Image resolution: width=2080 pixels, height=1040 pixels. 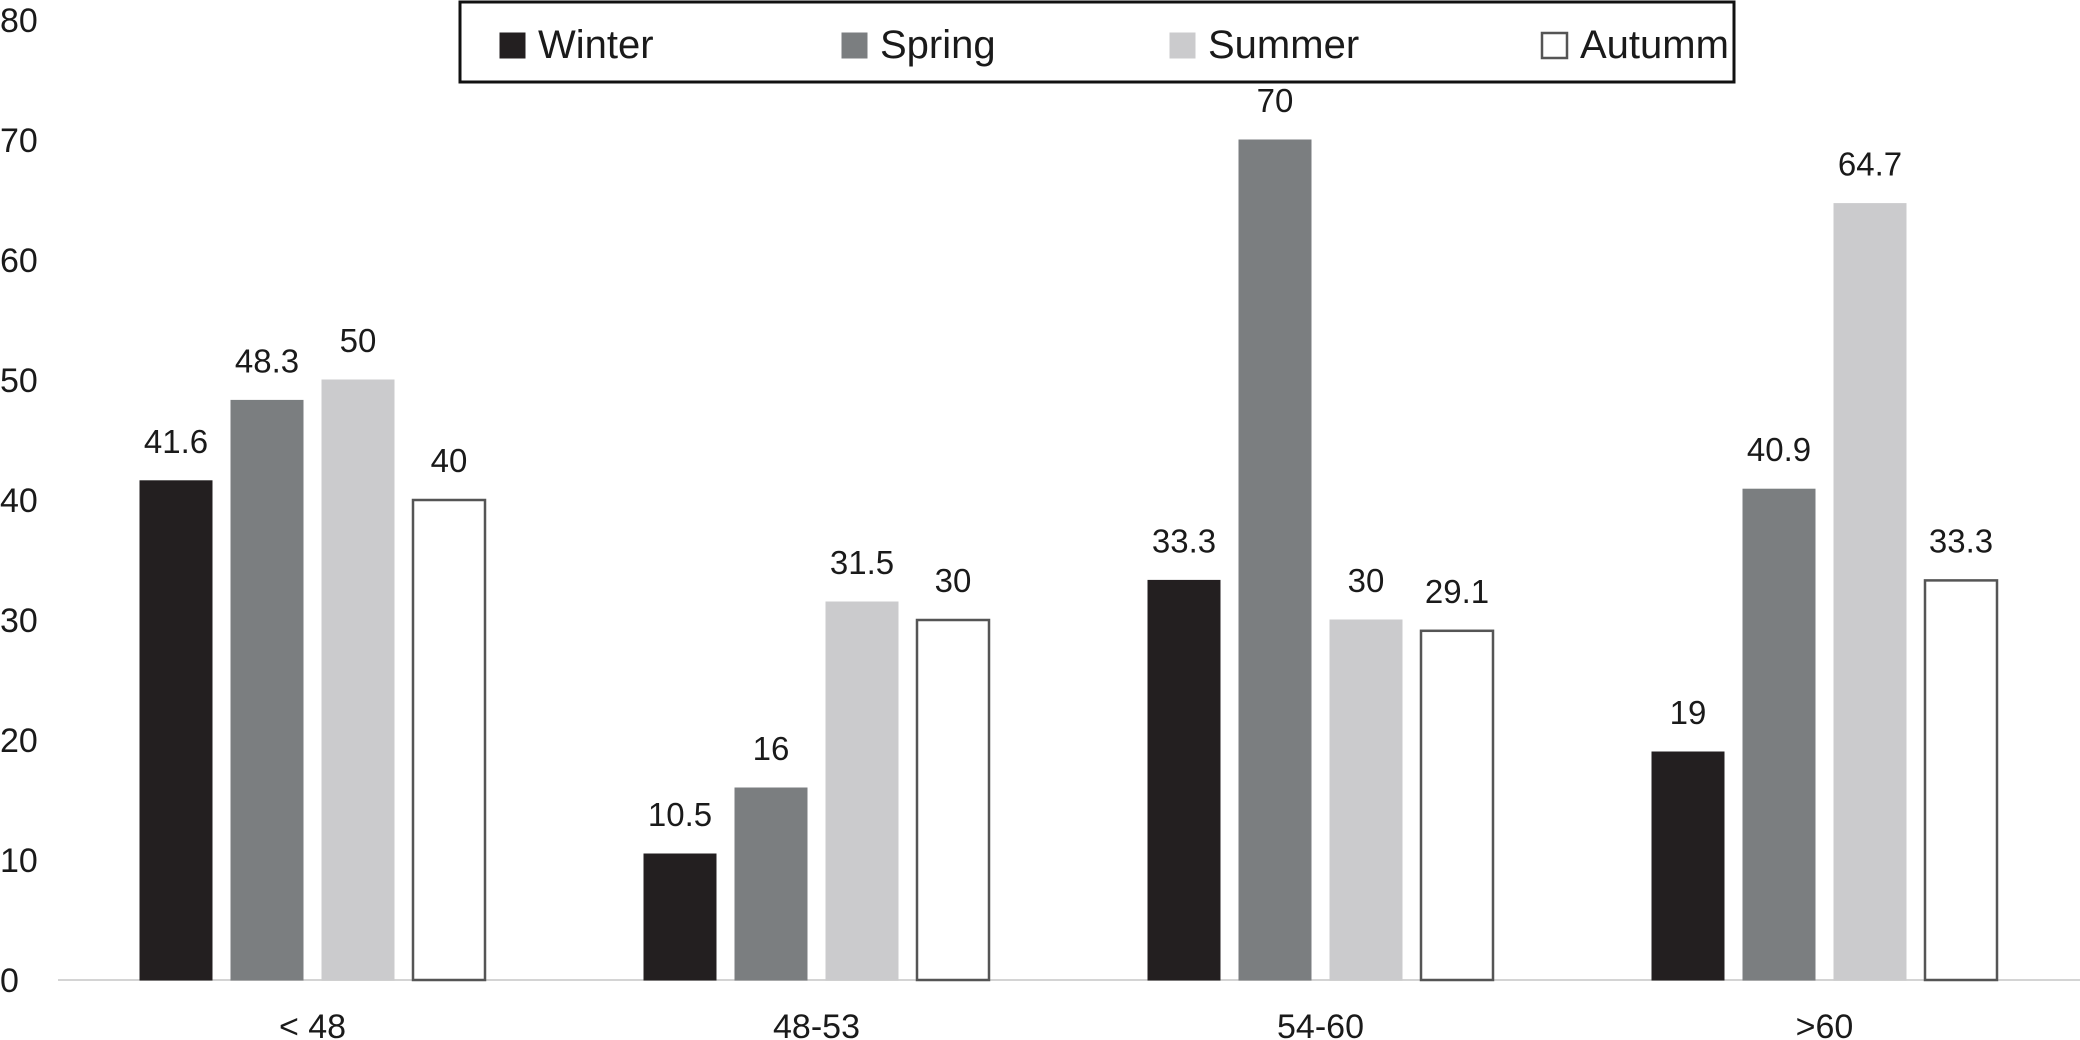 What do you see at coordinates (1283, 45) in the screenshot?
I see `legend-label-summer: Summer` at bounding box center [1283, 45].